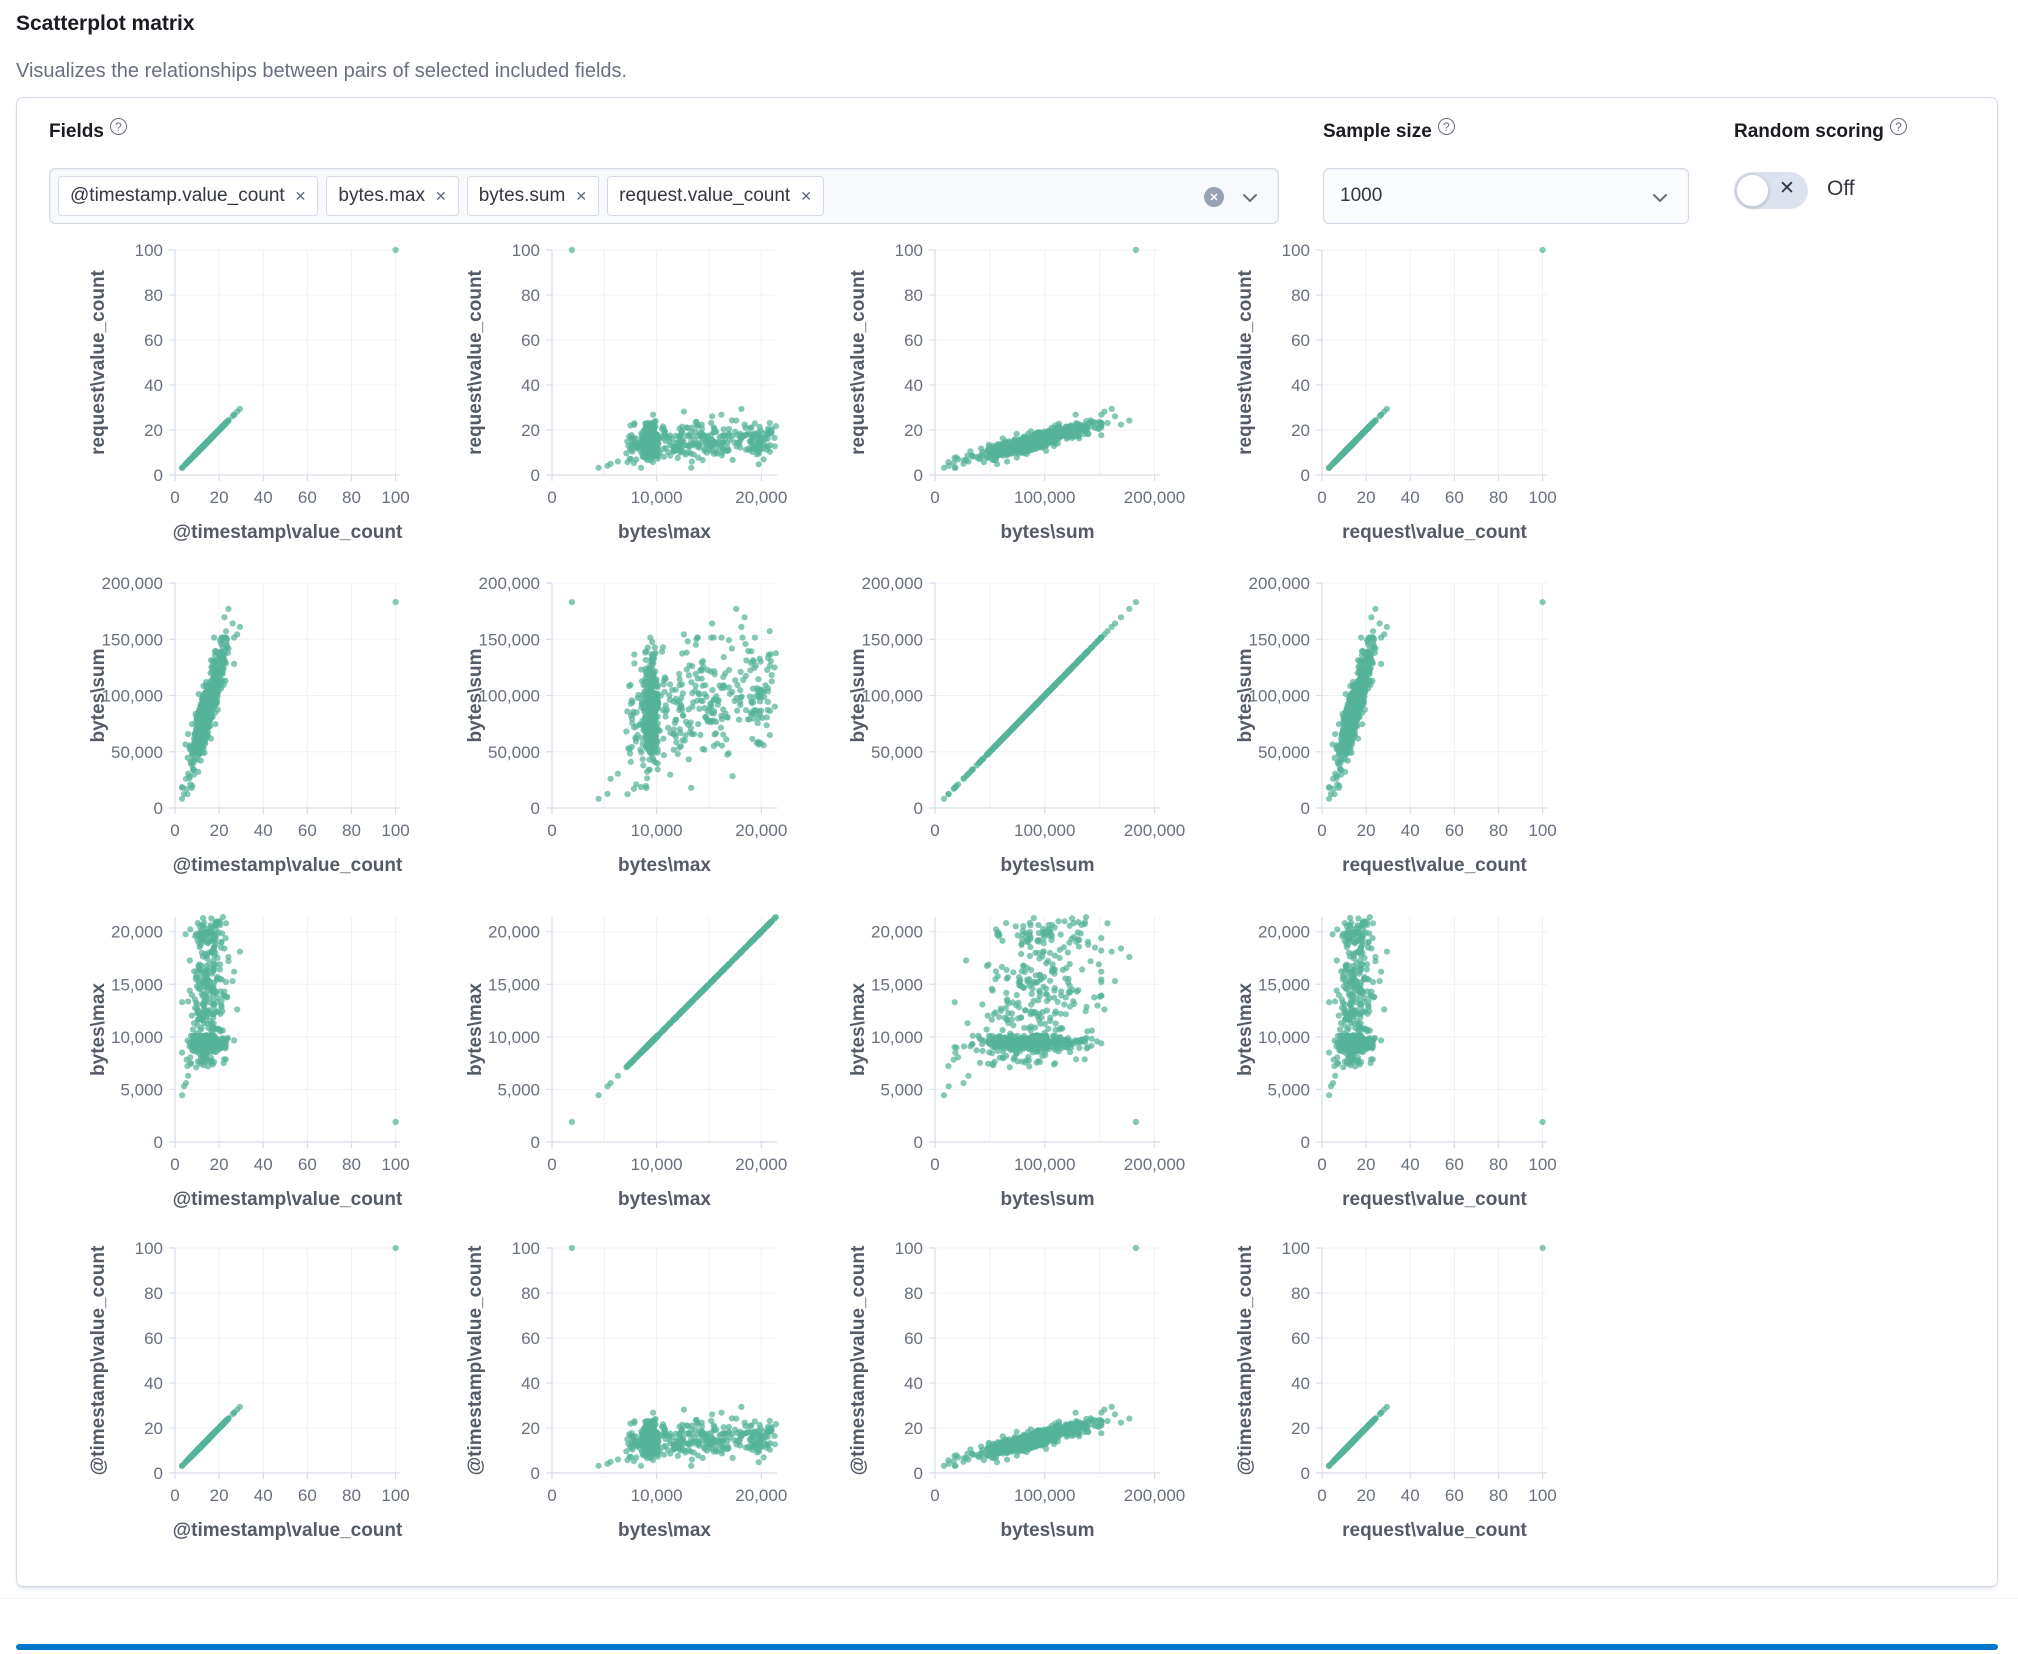 This screenshot has height=1654, width=2018. What do you see at coordinates (177, 195) in the screenshot?
I see `field-pill-label: @timestamp.value_count` at bounding box center [177, 195].